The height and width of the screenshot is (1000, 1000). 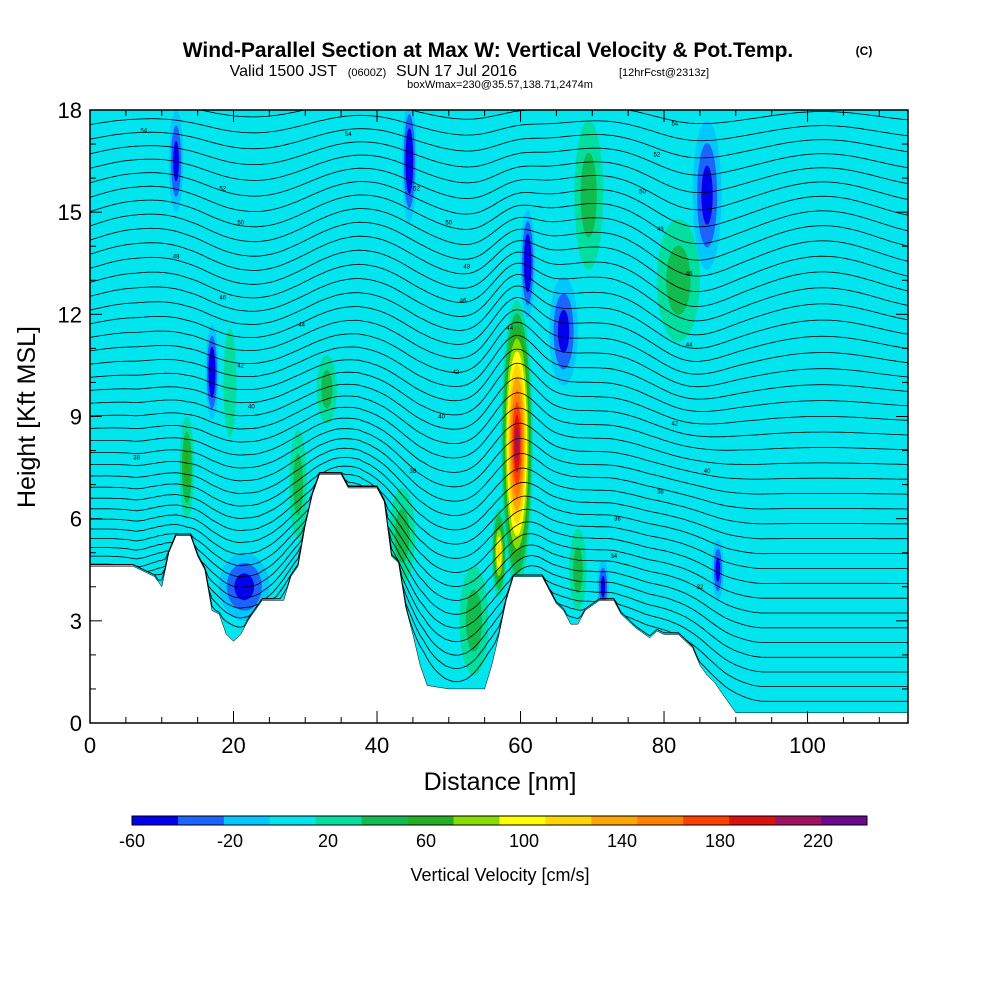 I want to click on valid-time-utc: (0600Z), so click(x=367, y=73).